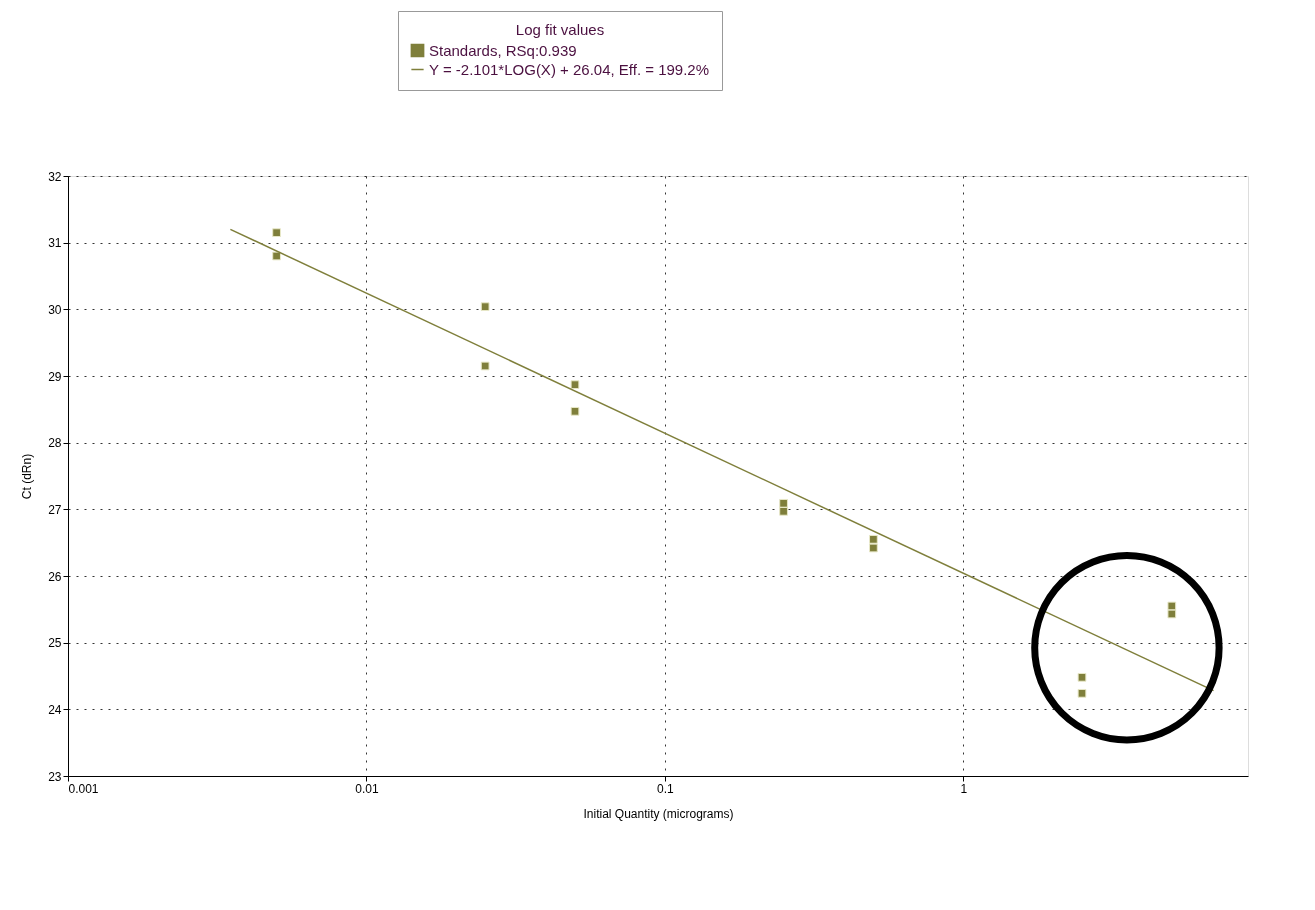 The height and width of the screenshot is (910, 1315). What do you see at coordinates (55, 176) in the screenshot?
I see `y-tick-label: 32` at bounding box center [55, 176].